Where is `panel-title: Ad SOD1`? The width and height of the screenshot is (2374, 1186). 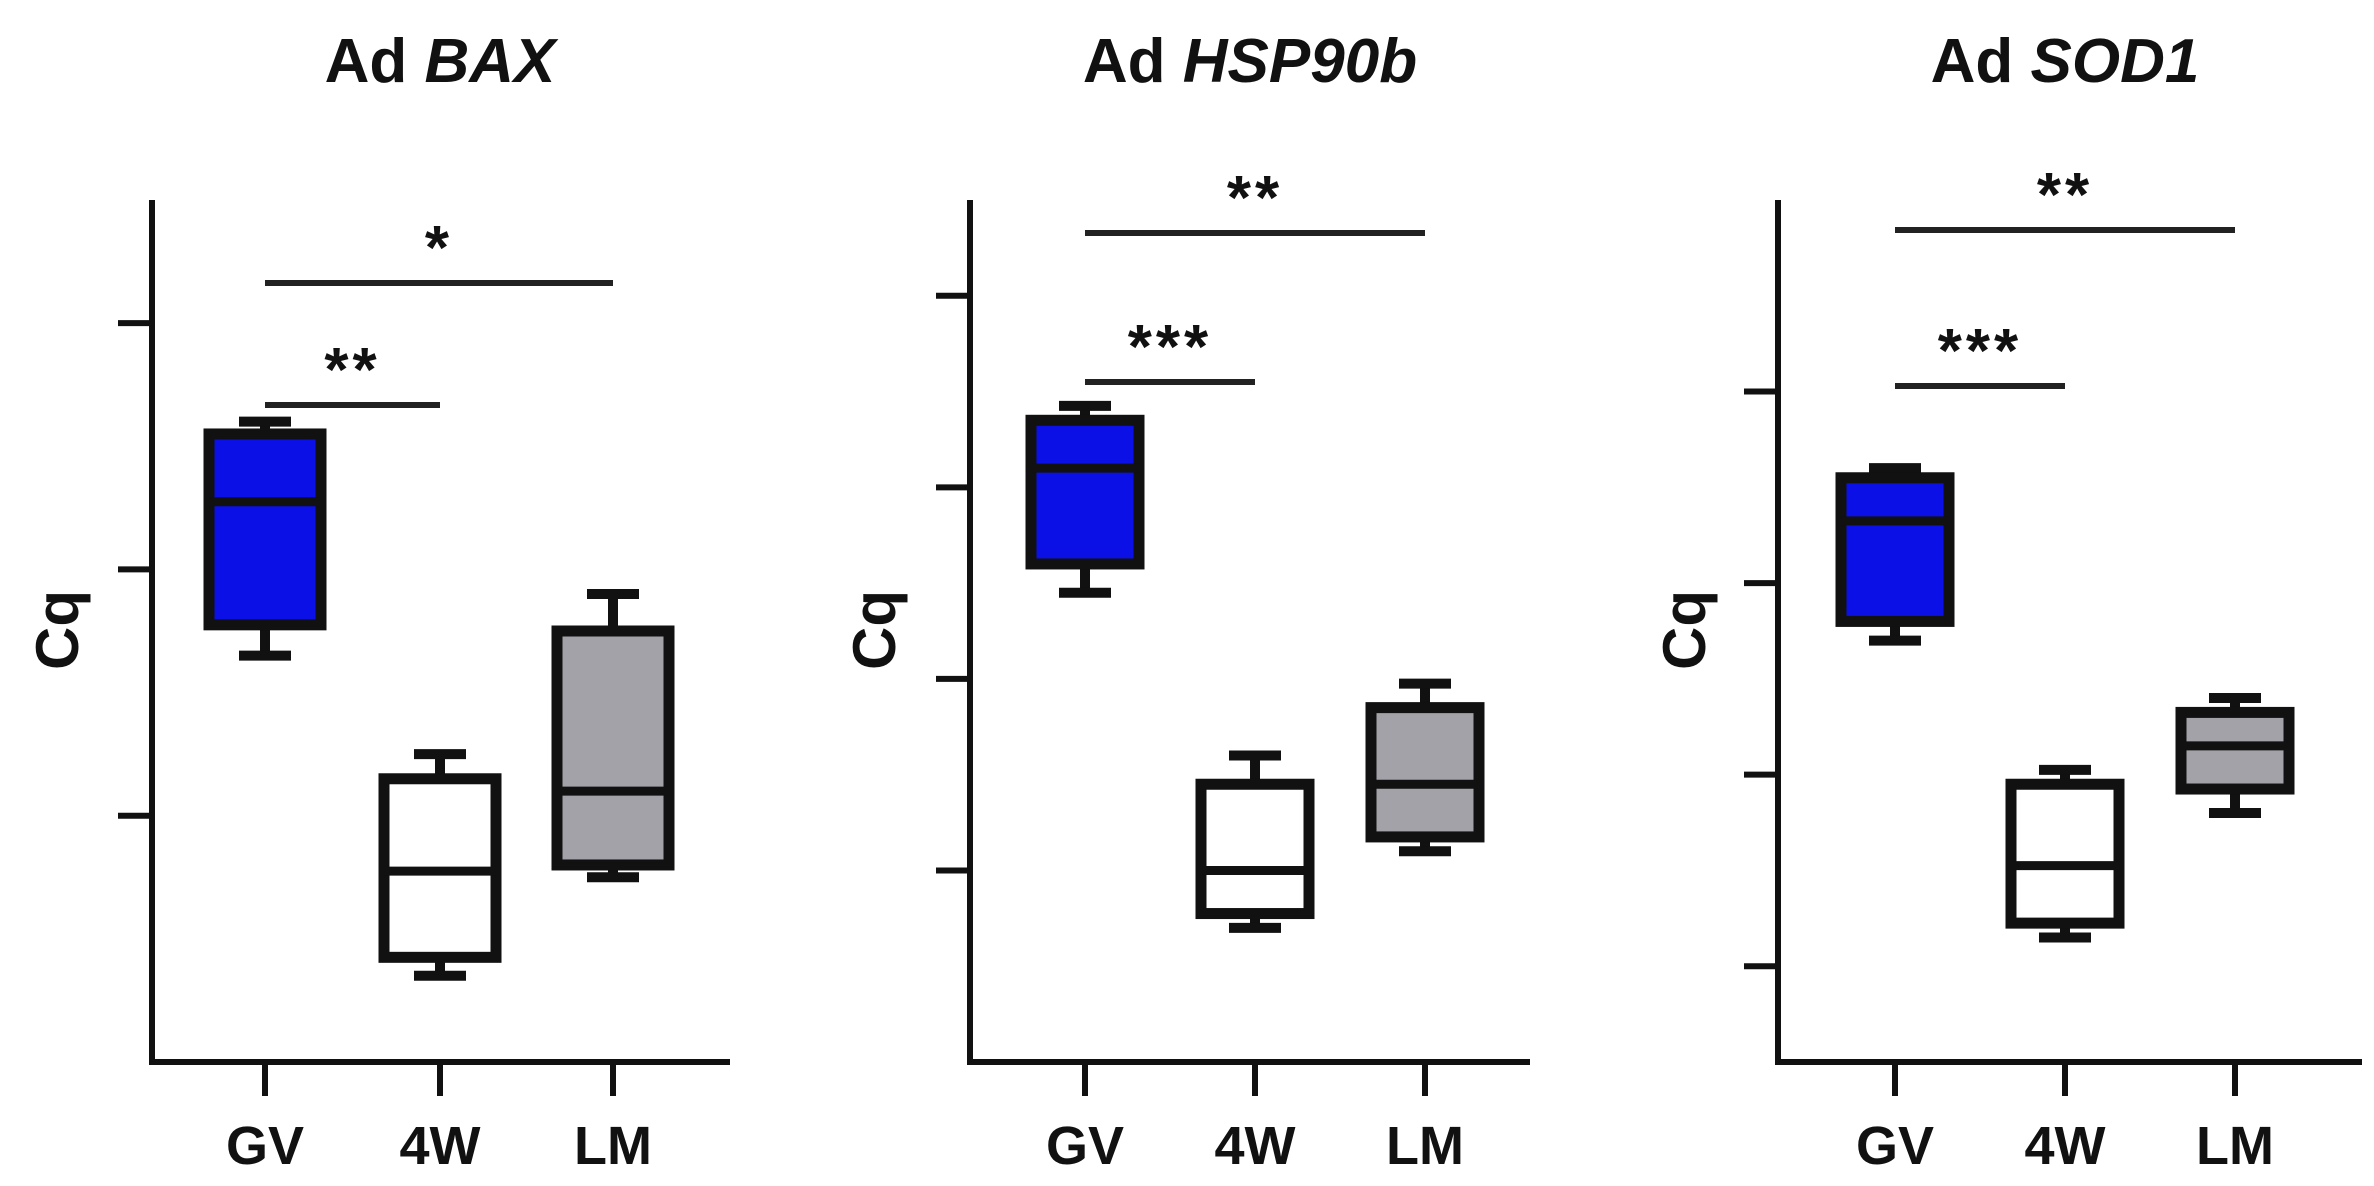
panel-title: Ad SOD1 is located at coordinates (2065, 61).